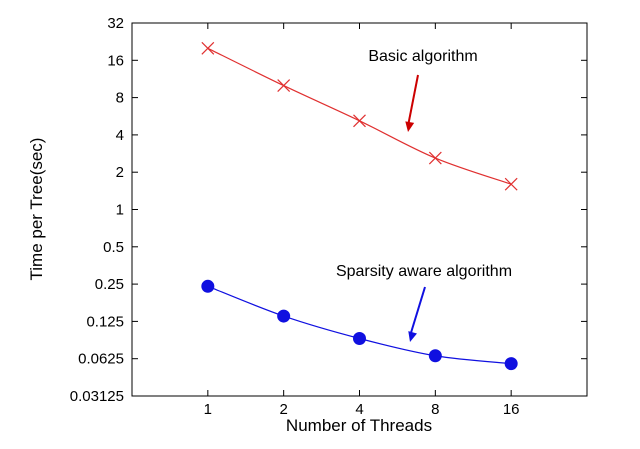 The width and height of the screenshot is (640, 449). What do you see at coordinates (120, 98) in the screenshot?
I see `y-tick-label: 8` at bounding box center [120, 98].